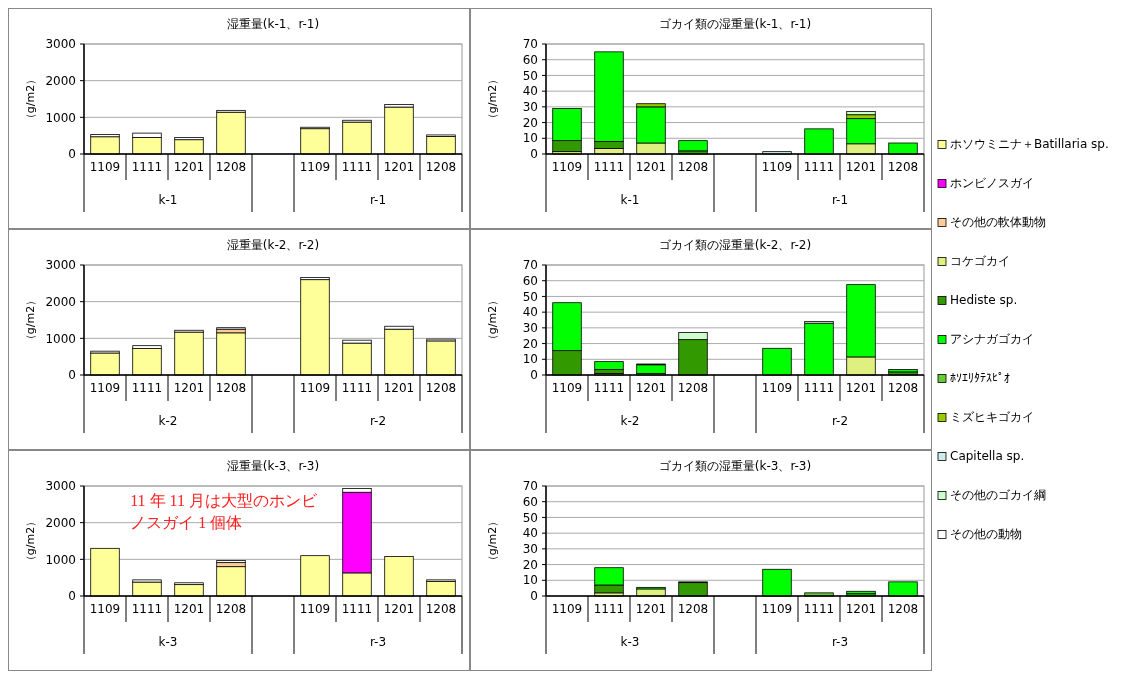 Image resolution: width=1126 pixels, height=681 pixels. What do you see at coordinates (992, 338) in the screenshot?
I see `legend-label: アシナガゴカイ` at bounding box center [992, 338].